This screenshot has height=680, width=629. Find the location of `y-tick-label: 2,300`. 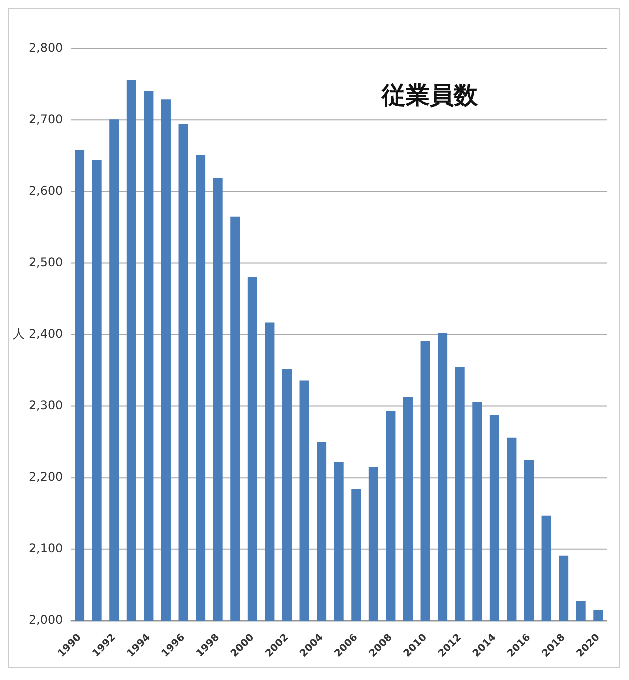

y-tick-label: 2,300 is located at coordinates (46, 405).